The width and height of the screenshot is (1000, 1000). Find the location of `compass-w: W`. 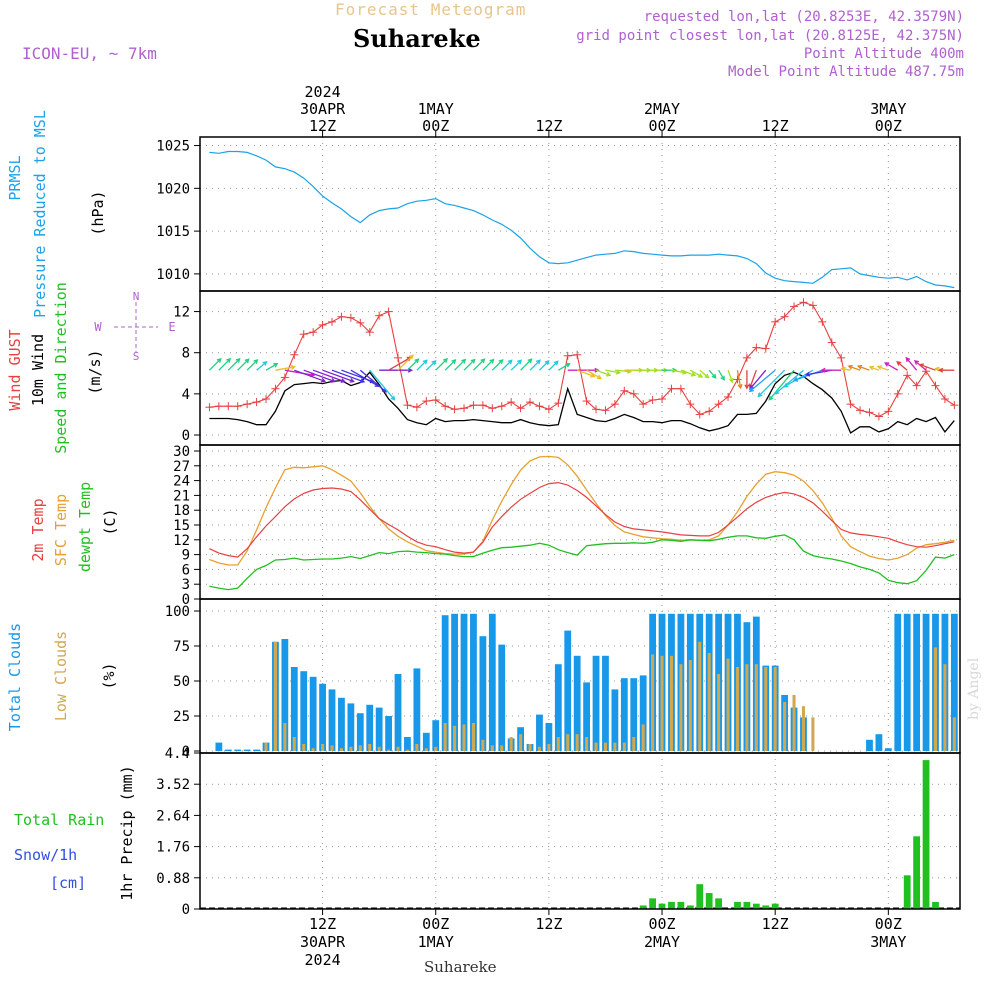

compass-w: W is located at coordinates (98, 327).